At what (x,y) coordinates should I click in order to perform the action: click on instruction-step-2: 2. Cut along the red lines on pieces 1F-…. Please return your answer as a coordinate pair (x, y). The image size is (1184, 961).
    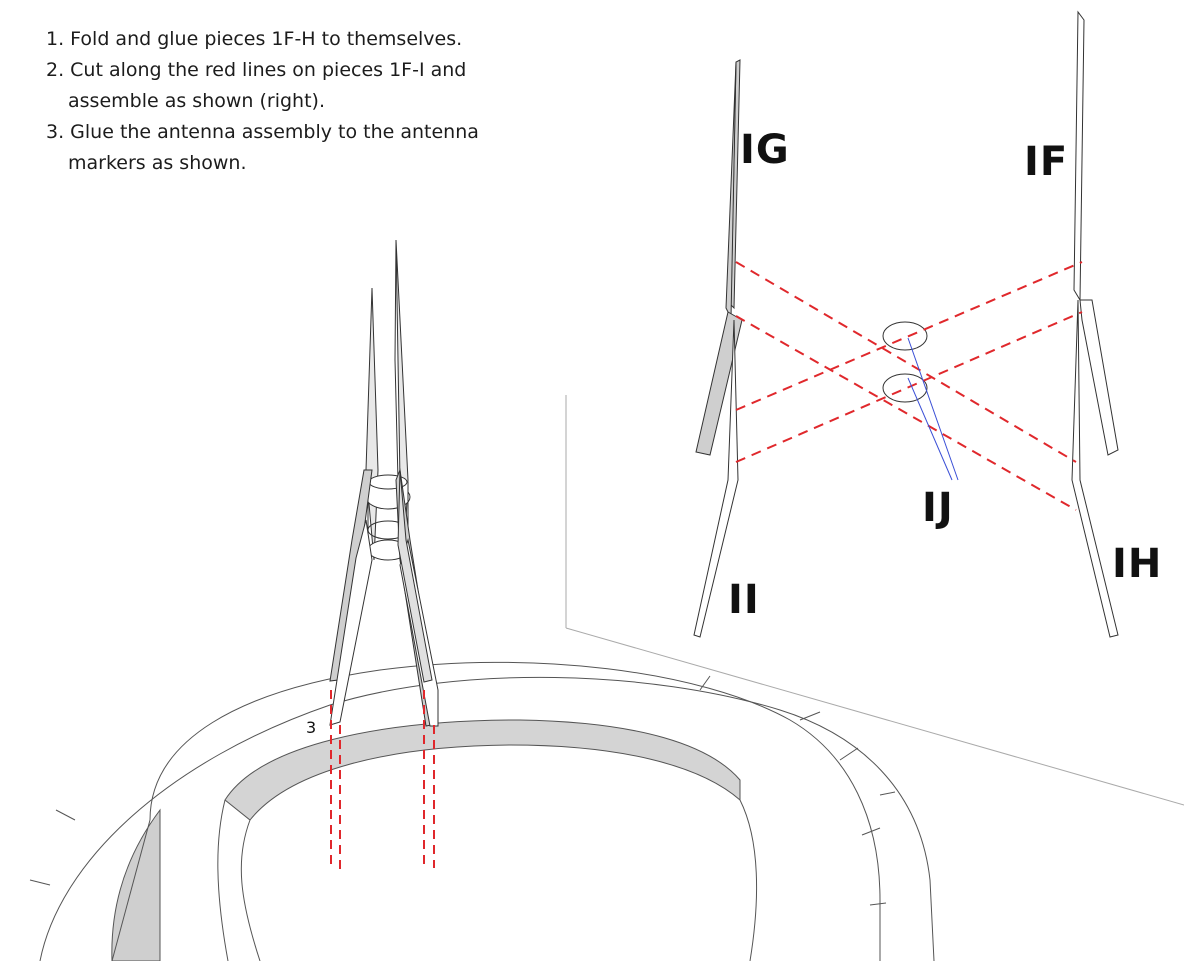
    Looking at the image, I should click on (262, 70).